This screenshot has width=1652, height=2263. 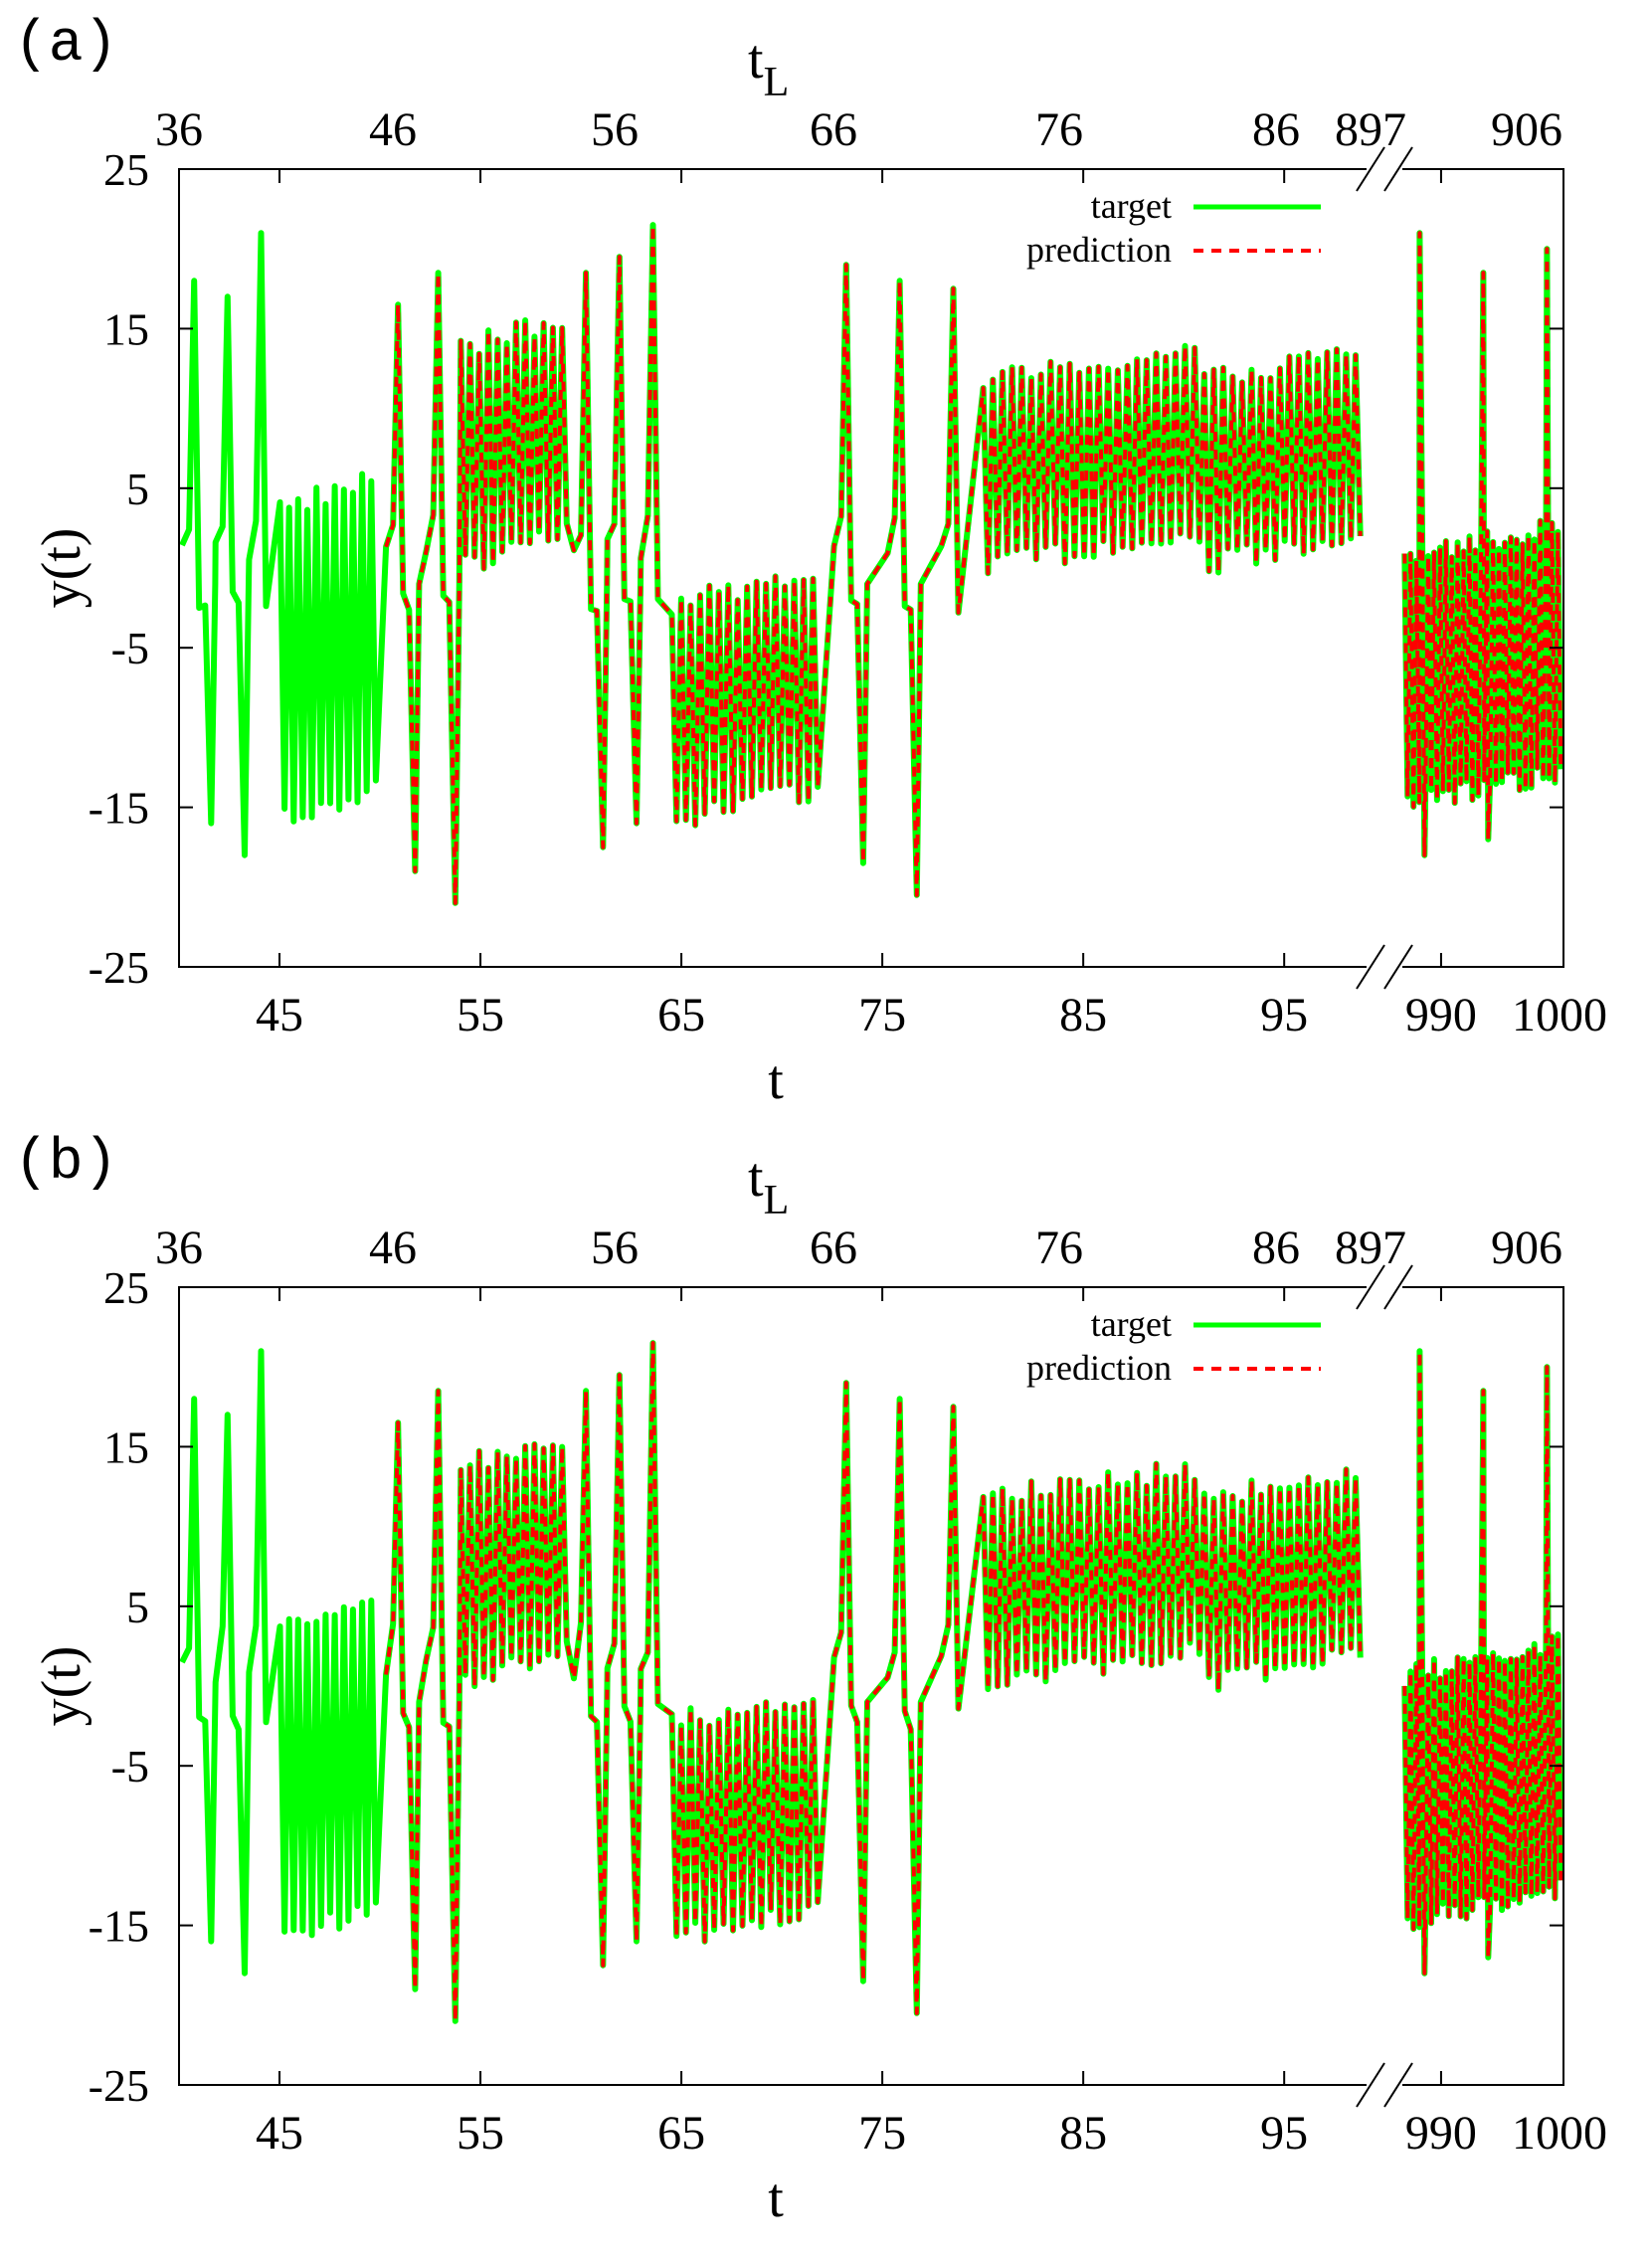 I want to click on panel-label: (a), so click(x=65, y=45).